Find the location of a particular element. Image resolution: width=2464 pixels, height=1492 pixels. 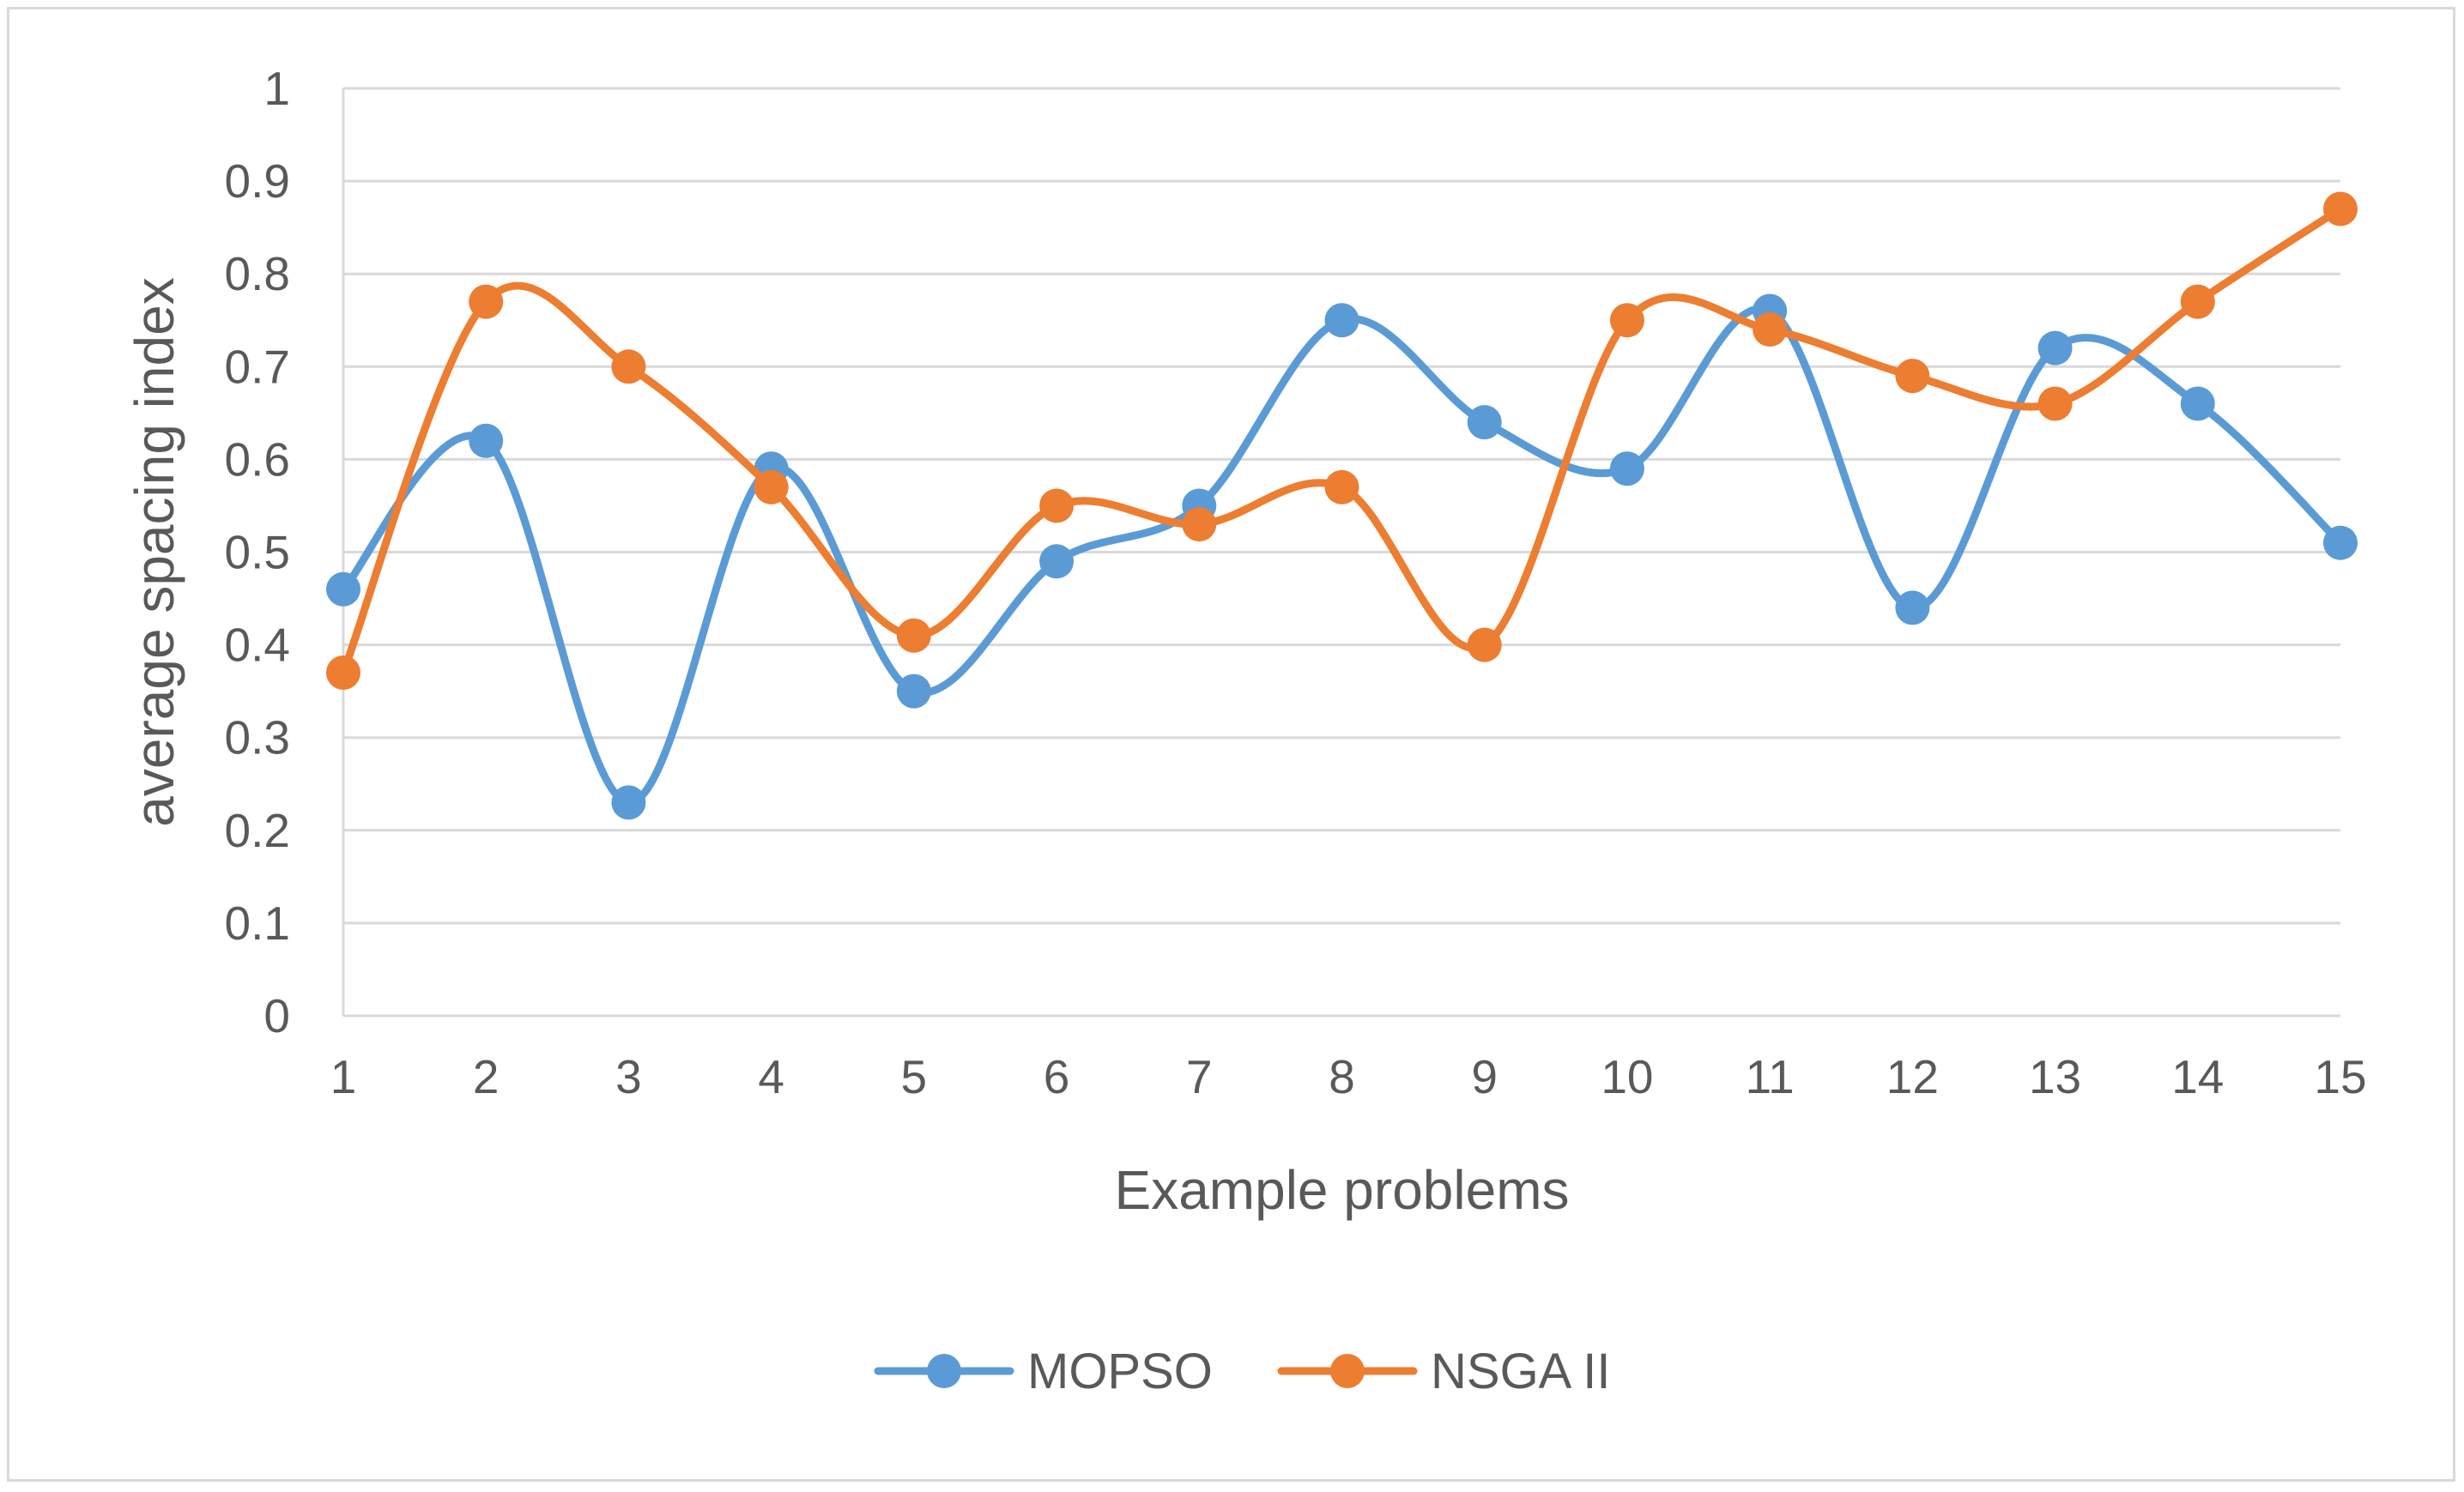

x-tick-label: 3 is located at coordinates (628, 1076).